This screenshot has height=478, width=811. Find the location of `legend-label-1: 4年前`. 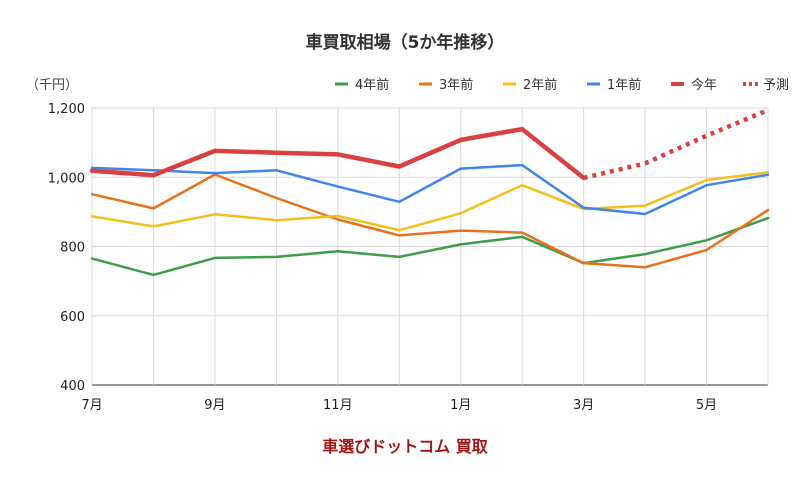

legend-label-1: 4年前 is located at coordinates (372, 85).